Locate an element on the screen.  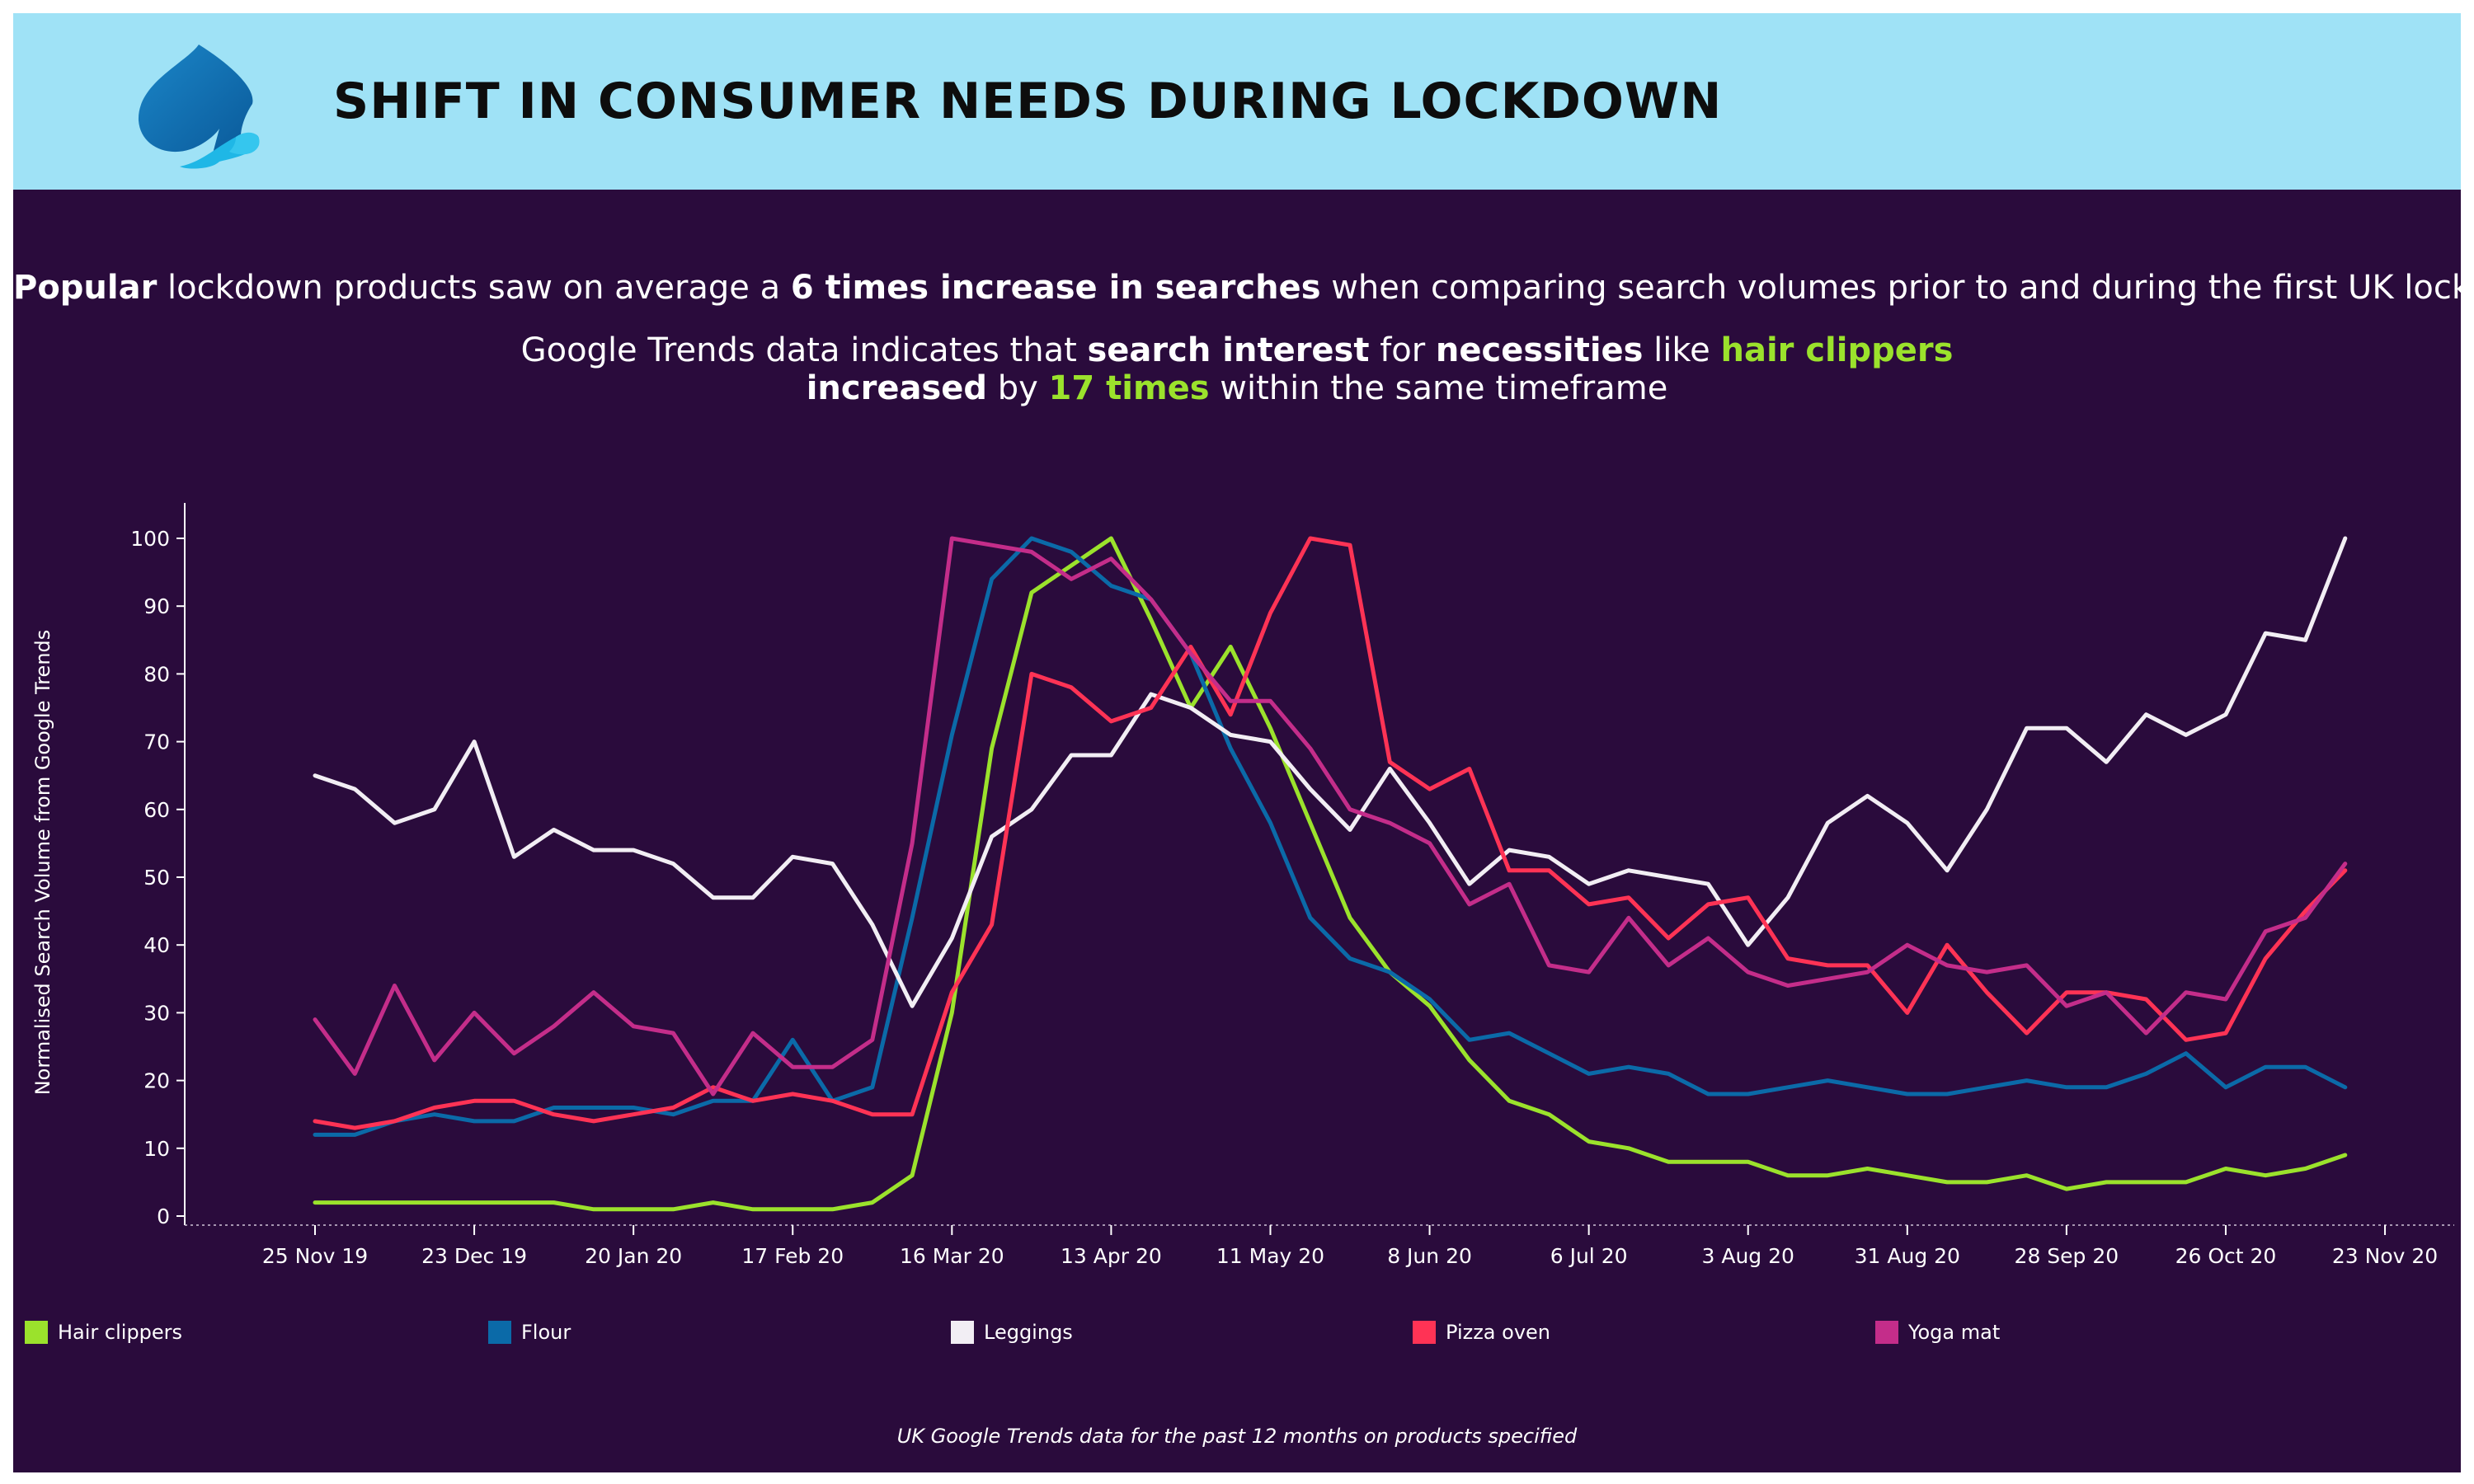
y-tick-label: 70 is located at coordinates (156, 742).